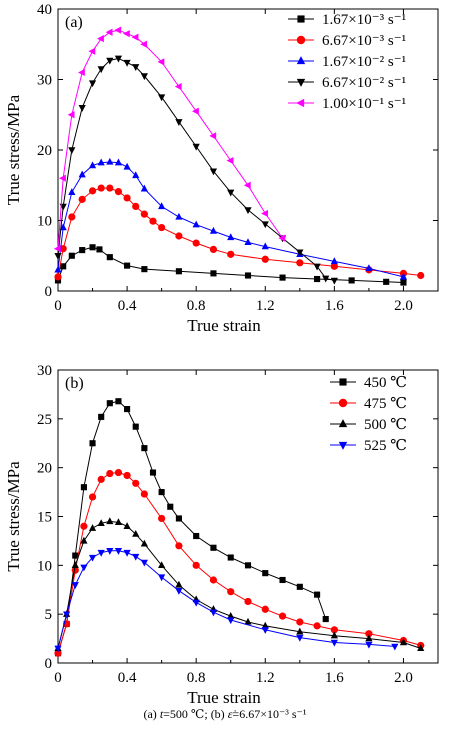 Image resolution: width=450 pixels, height=736 pixels. Describe the element at coordinates (44, 518) in the screenshot. I see `y-tick-label: 15` at that location.